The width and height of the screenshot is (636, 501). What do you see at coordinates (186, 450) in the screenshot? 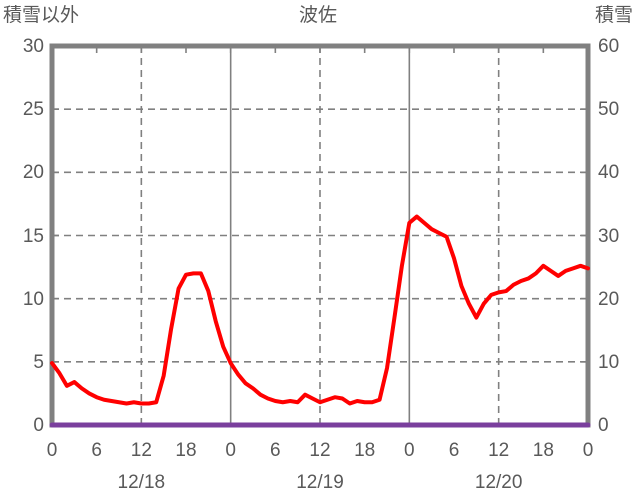
I see `x-axis-hour-tick-3: 18` at bounding box center [186, 450].